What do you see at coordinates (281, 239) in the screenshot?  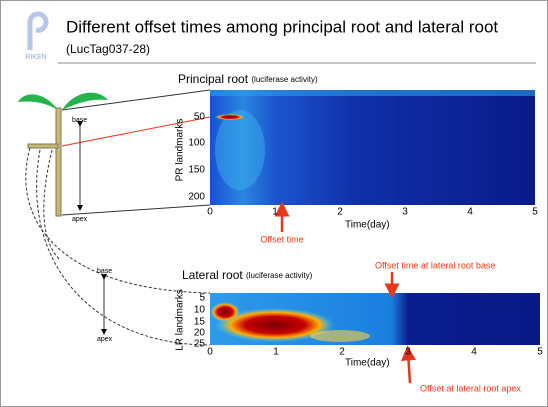 I see `annotation: Offset time` at bounding box center [281, 239].